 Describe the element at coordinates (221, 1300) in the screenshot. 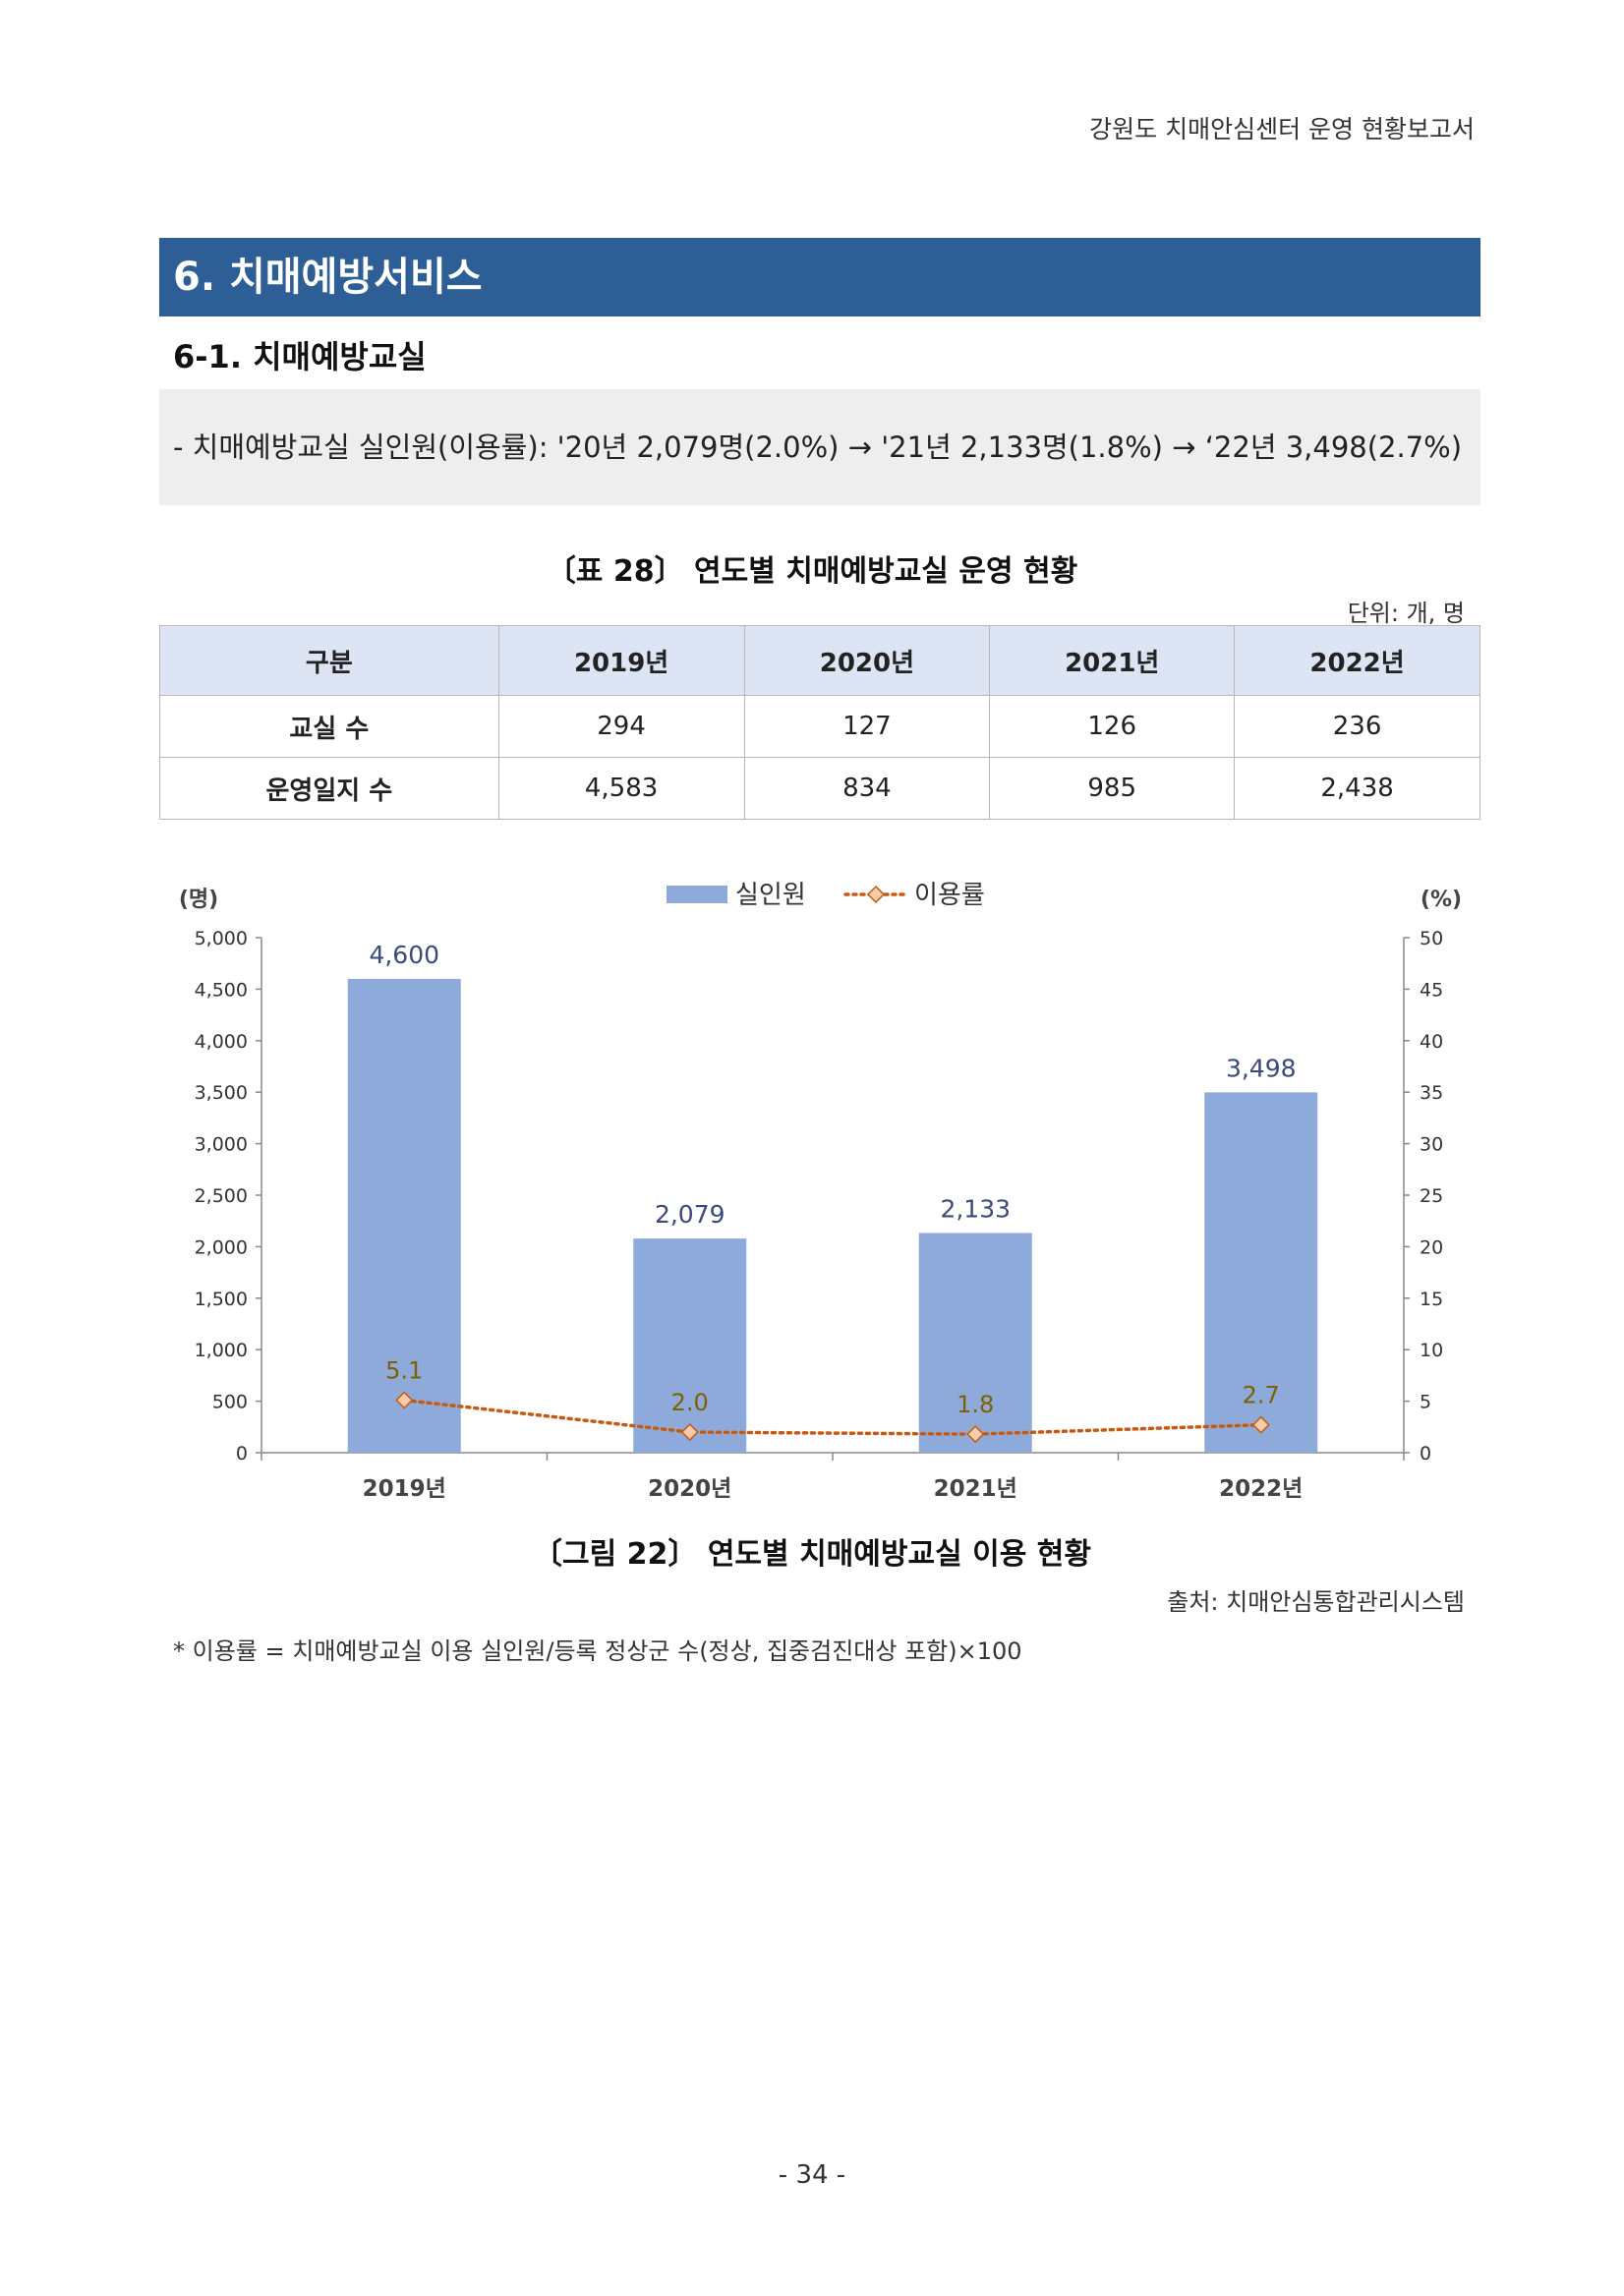

I see `left-tick-label: 1,500` at that location.